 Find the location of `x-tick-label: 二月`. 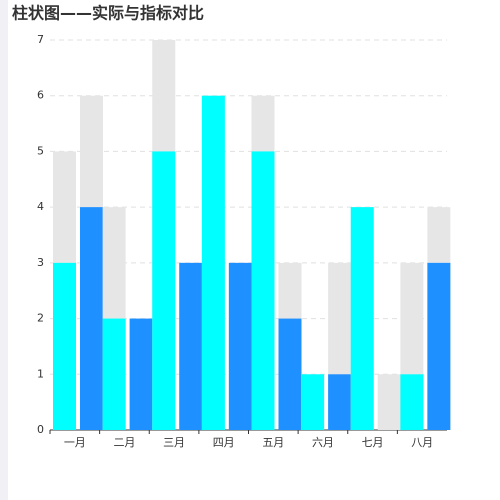

x-tick-label: 二月 is located at coordinates (124, 442).